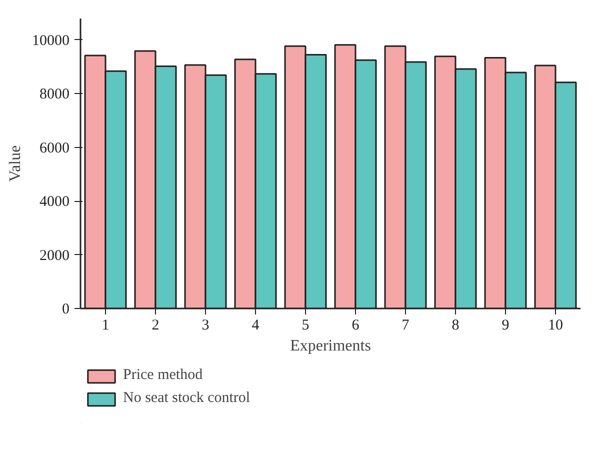 Image resolution: width=608 pixels, height=468 pixels. Describe the element at coordinates (330, 346) in the screenshot. I see `x-axis-title: Experiments` at that location.